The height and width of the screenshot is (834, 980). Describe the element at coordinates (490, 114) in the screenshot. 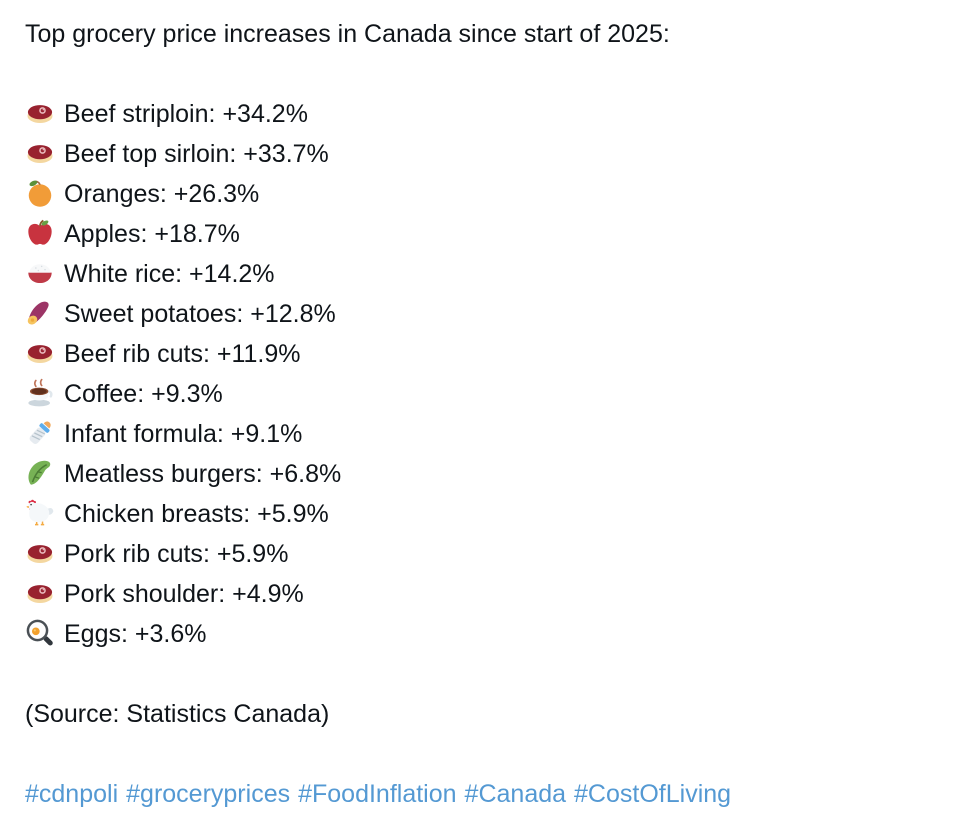

I see `list-item: Beef striploin: +34.2%` at that location.